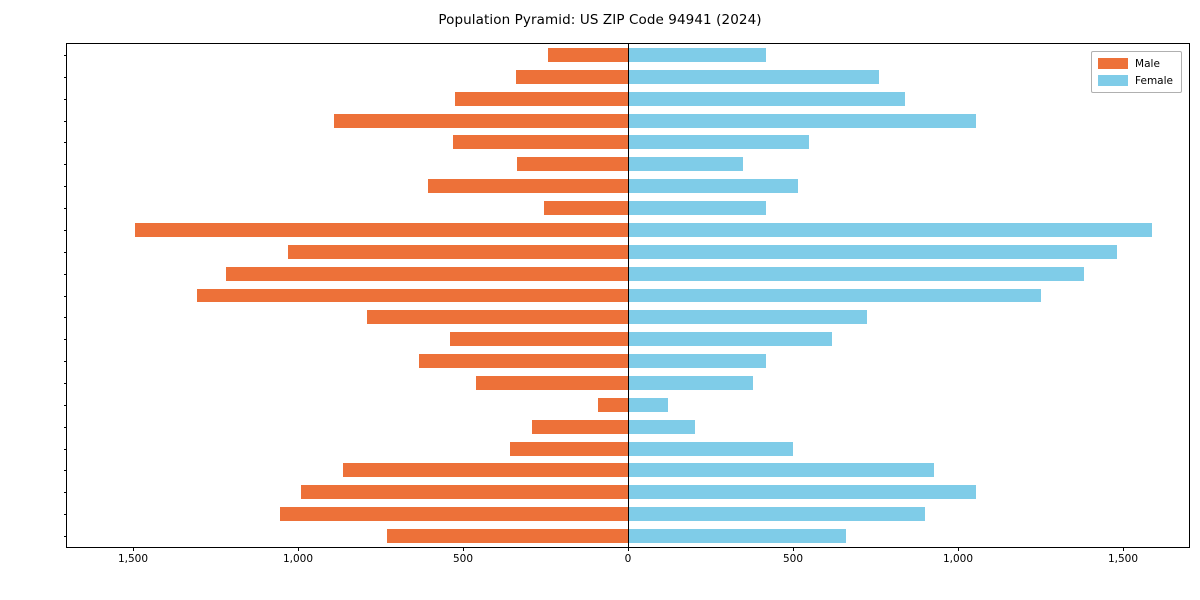 The height and width of the screenshot is (600, 1200). I want to click on x-tick-label: 1,500, so click(1123, 559).